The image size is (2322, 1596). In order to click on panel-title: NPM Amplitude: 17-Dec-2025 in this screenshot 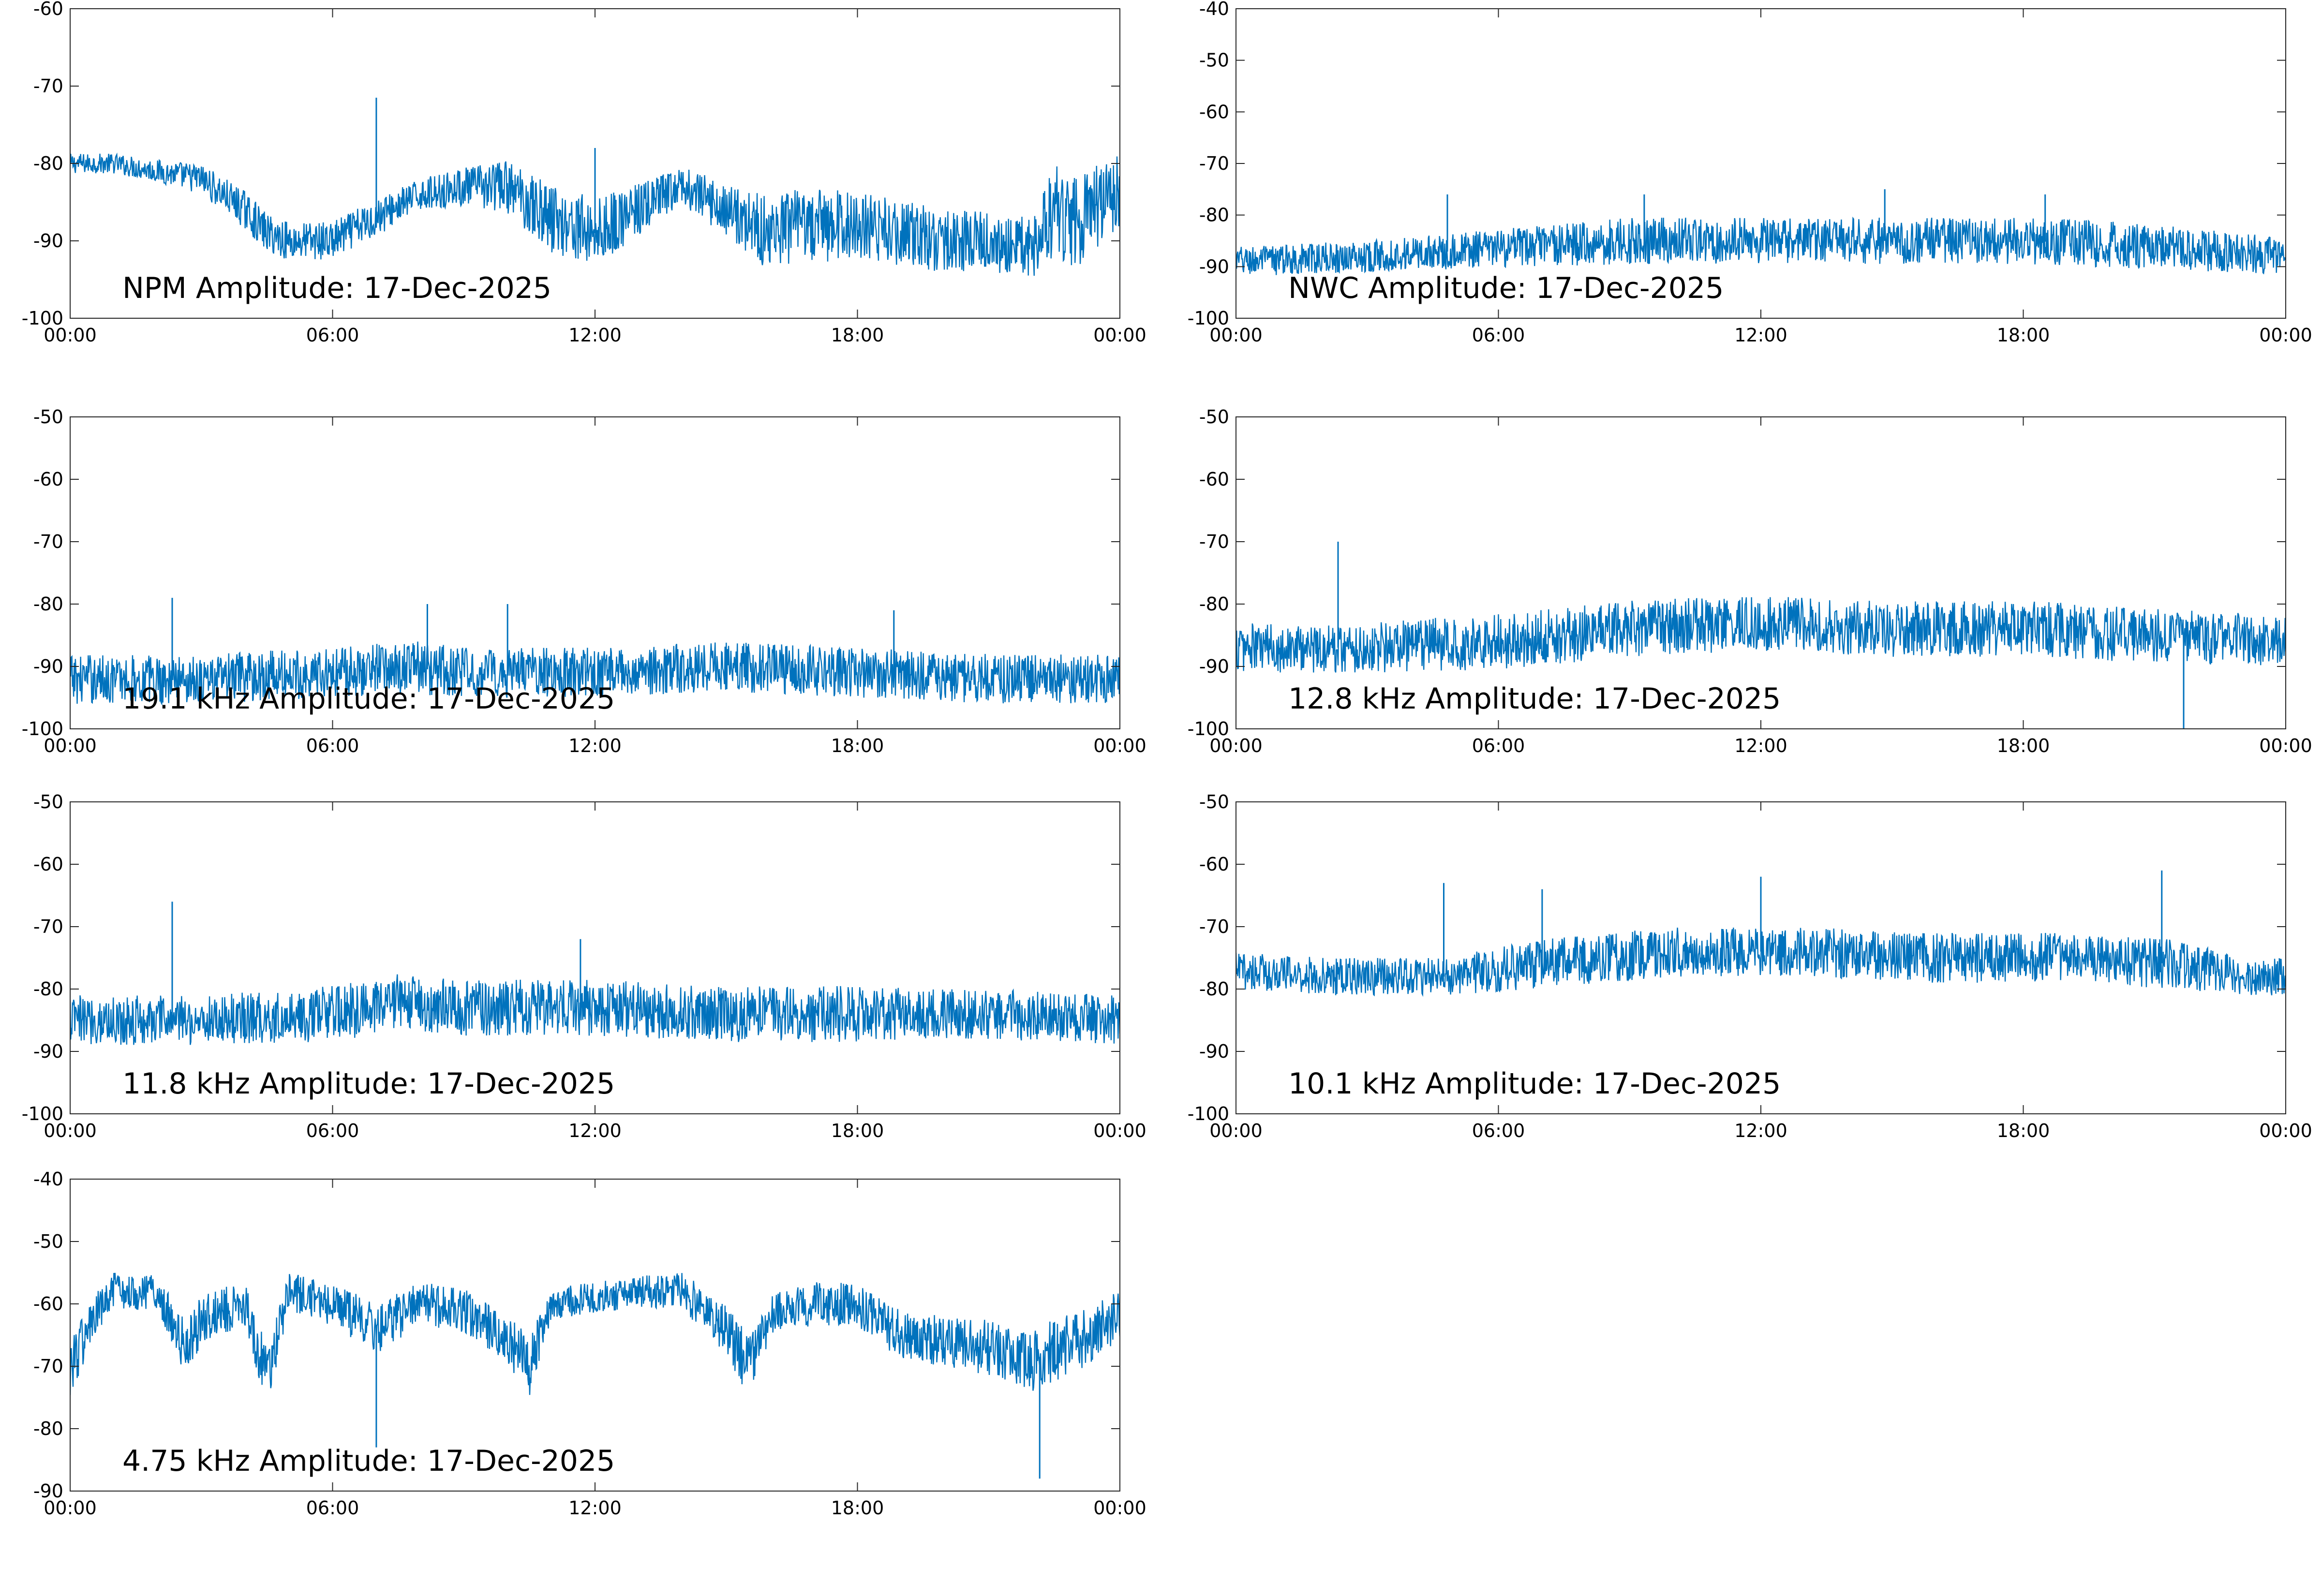, I will do `click(336, 288)`.